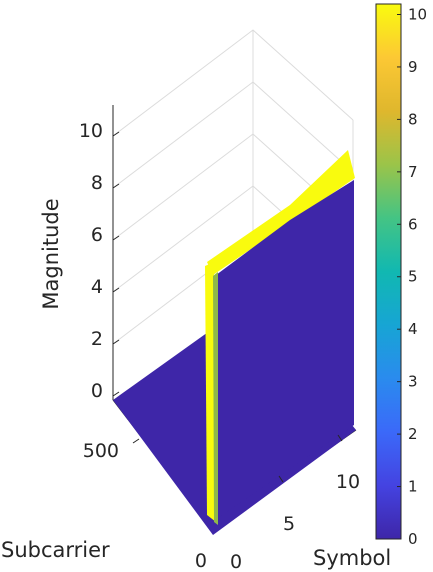 The height and width of the screenshot is (572, 433). Describe the element at coordinates (413, 382) in the screenshot. I see `colorbar-tick-label: 3` at that location.